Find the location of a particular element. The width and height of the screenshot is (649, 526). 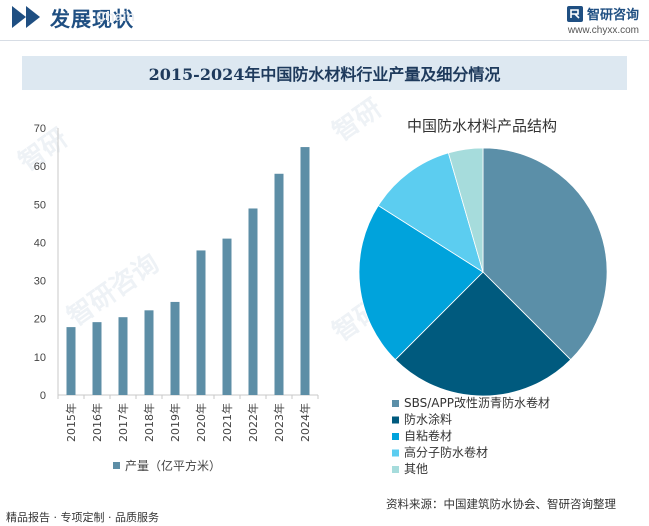

x-tick-label: 2022年 is located at coordinates (253, 422).